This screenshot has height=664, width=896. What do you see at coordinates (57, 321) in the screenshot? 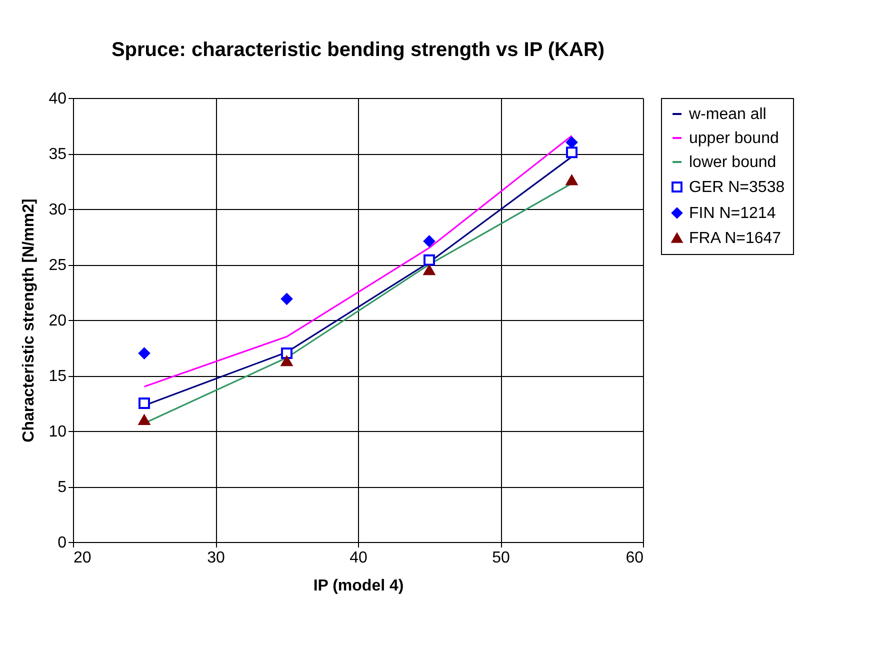
I see `y-tick-label: 20` at bounding box center [57, 321].